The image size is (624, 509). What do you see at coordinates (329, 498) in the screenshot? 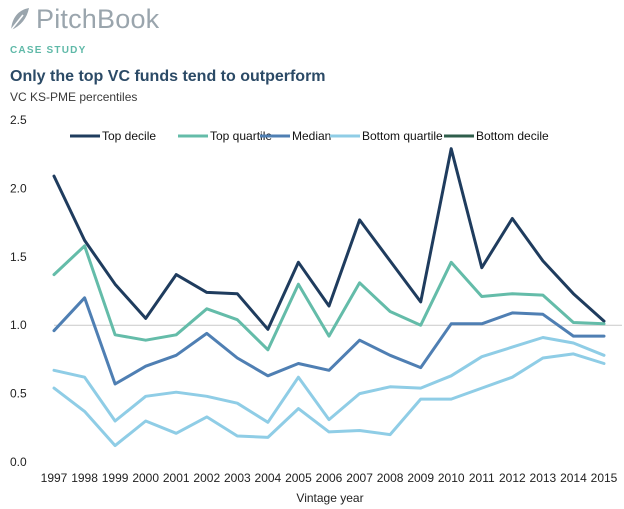
I see `x-axis-title: Vintage year` at bounding box center [329, 498].